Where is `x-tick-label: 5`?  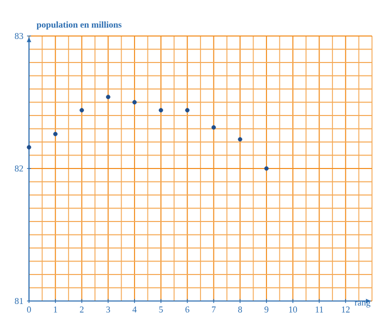
x-tick-label: 5 is located at coordinates (161, 309).